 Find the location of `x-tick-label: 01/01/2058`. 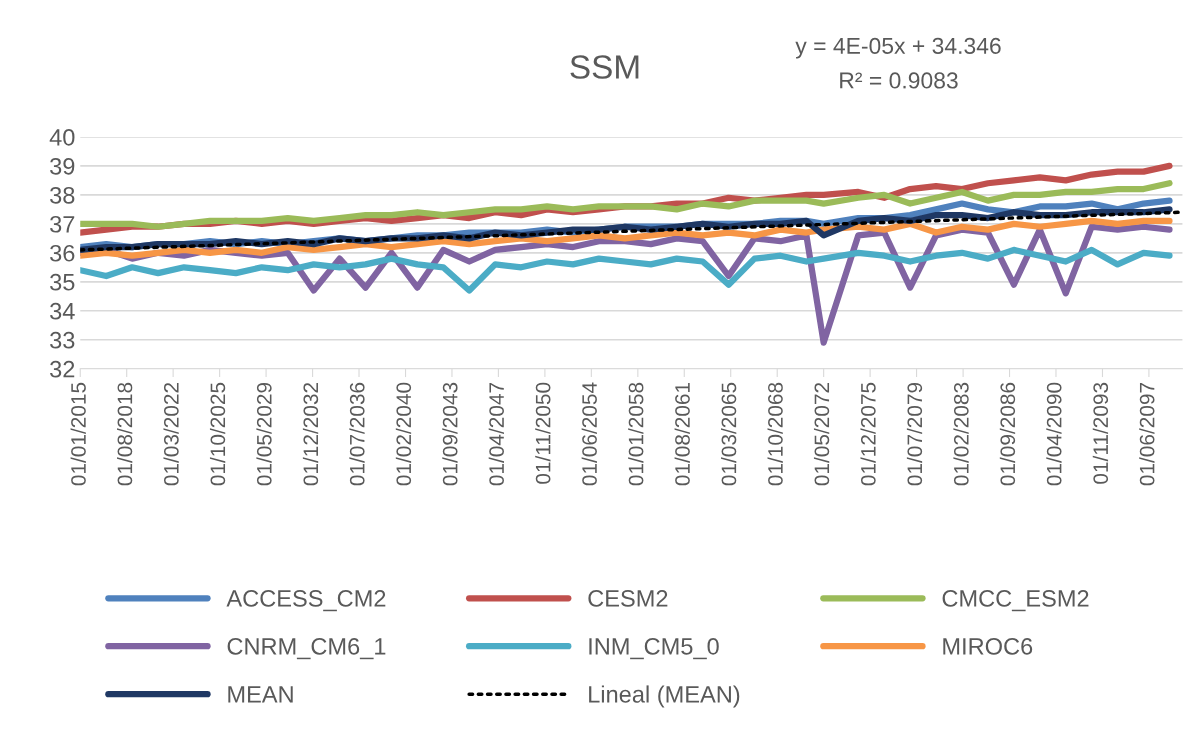

x-tick-label: 01/01/2058 is located at coordinates (636, 434).